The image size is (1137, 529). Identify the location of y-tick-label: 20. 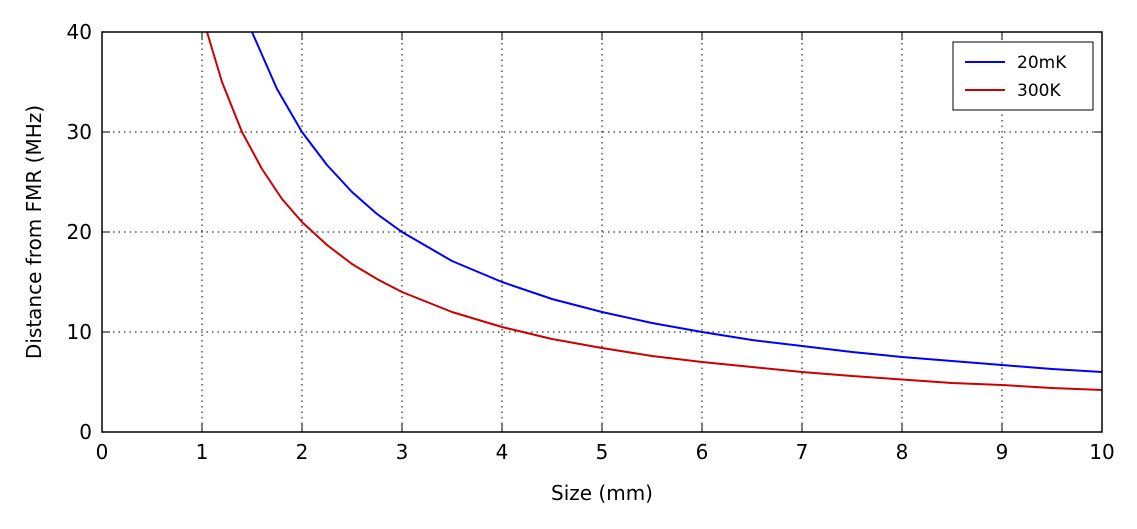
(79, 232).